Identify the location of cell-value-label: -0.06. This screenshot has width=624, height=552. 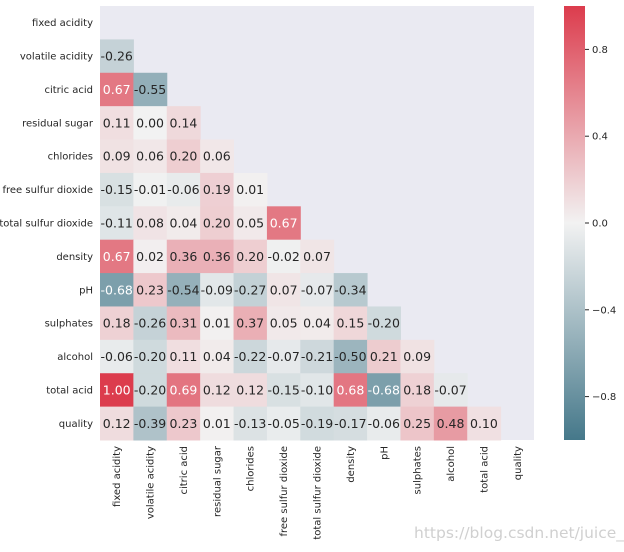
(117, 356).